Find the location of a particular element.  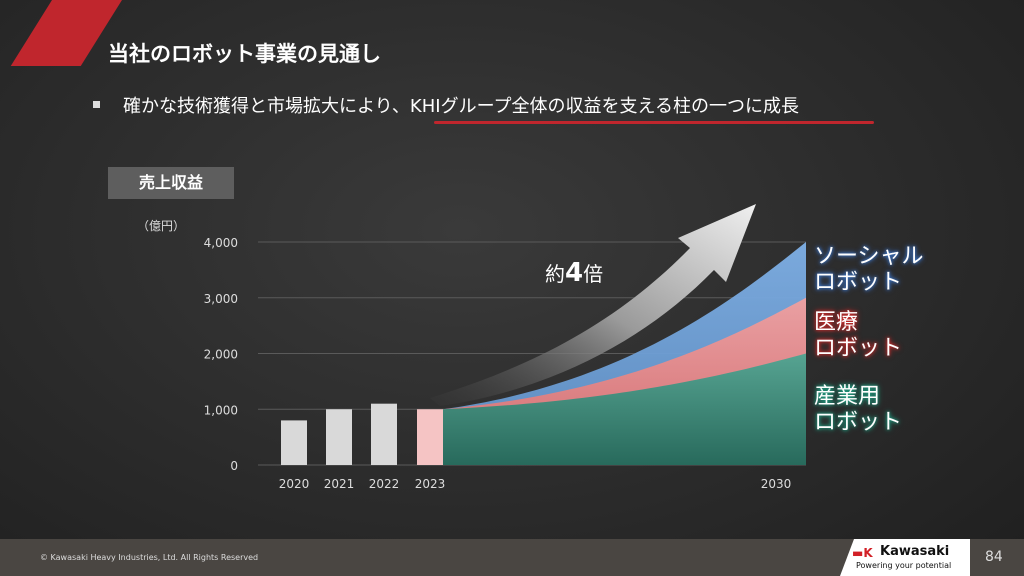

revenue-tag: 売上収益 is located at coordinates (171, 183).